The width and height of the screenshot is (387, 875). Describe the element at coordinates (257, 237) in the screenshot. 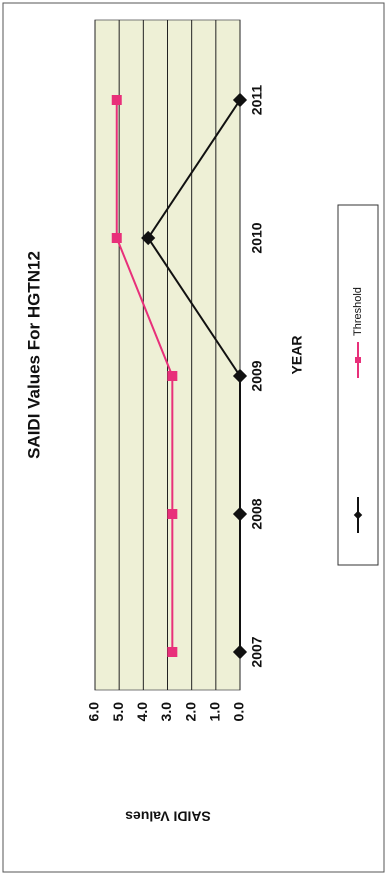

I see `x-tick-label: 2010` at that location.